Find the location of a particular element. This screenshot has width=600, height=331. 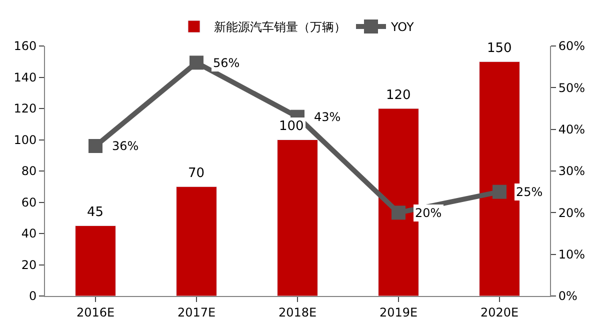

y2-tick-label: 60% is located at coordinates (572, 46).